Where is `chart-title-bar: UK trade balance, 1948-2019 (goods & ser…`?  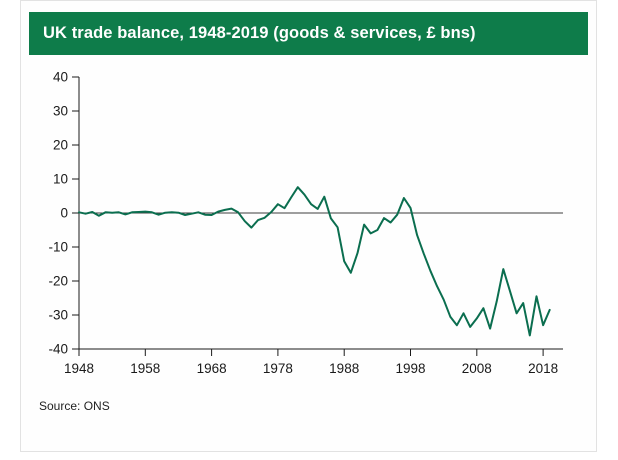
chart-title-bar: UK trade balance, 1948-2019 (goods & ser… is located at coordinates (308, 33).